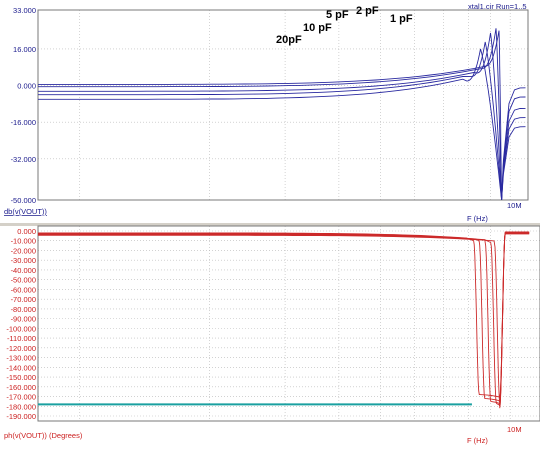 This screenshot has width=540, height=451. What do you see at coordinates (367, 11) in the screenshot?
I see `annotation-2pf: 2 pF` at bounding box center [367, 11].